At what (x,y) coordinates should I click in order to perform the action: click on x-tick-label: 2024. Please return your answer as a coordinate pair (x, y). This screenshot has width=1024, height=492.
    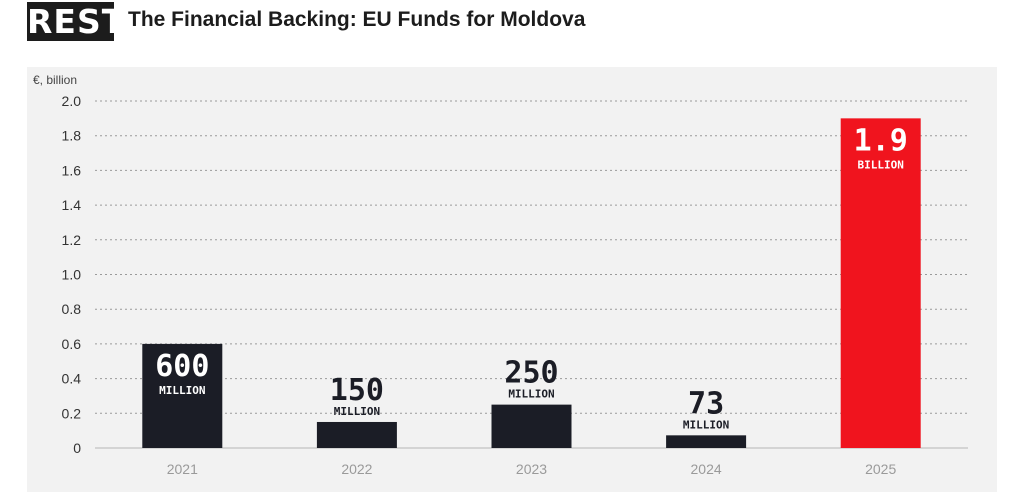
    Looking at the image, I should click on (706, 469).